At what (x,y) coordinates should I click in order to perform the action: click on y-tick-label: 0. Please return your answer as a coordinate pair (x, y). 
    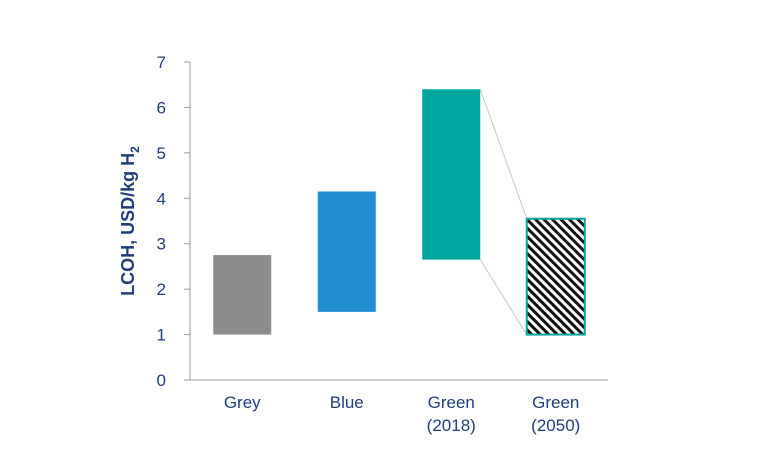
    Looking at the image, I should click on (161, 380).